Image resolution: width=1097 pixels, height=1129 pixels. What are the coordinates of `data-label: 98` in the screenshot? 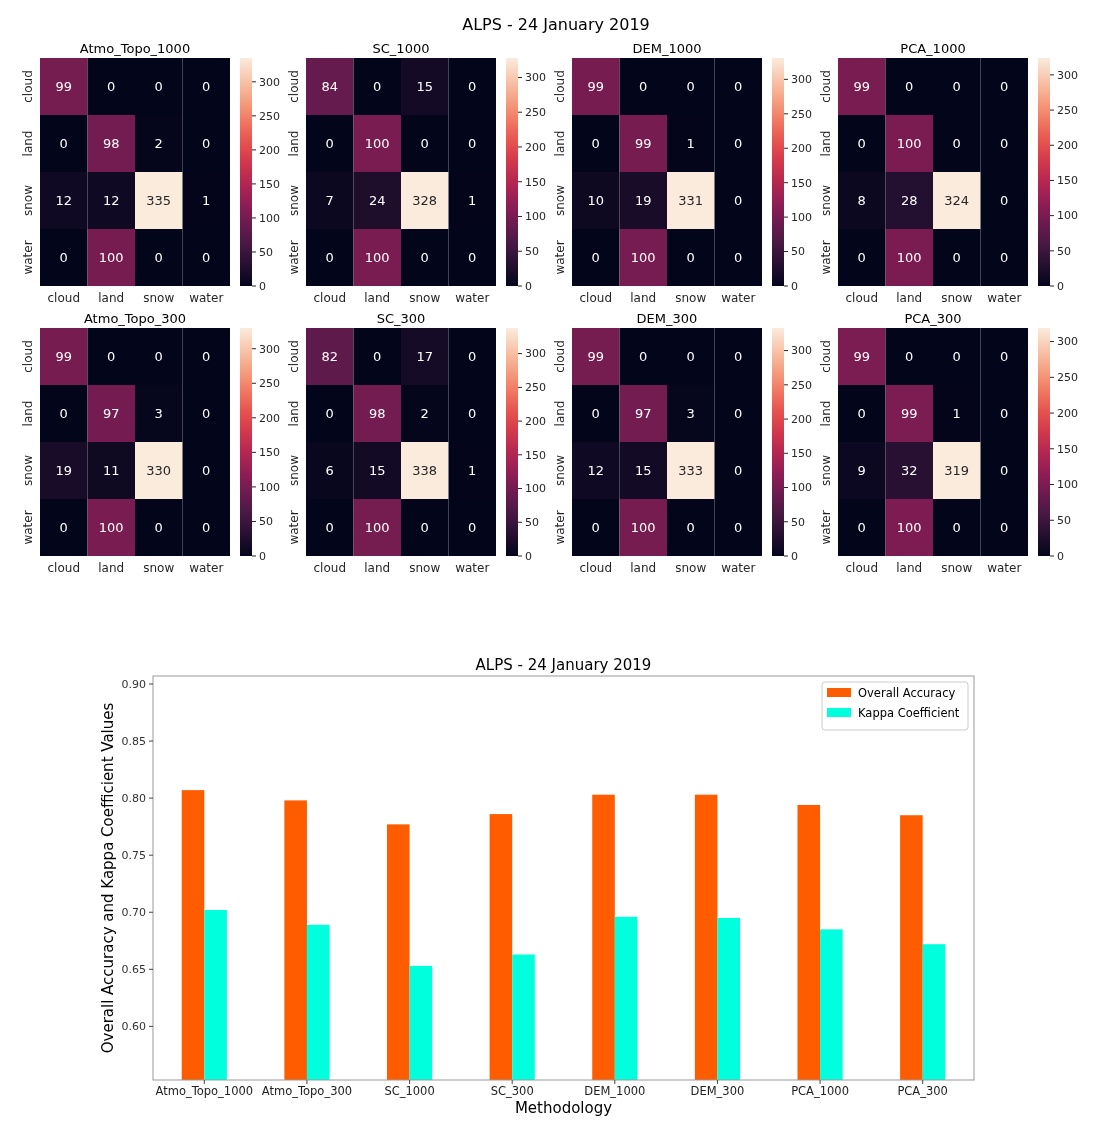 It's located at (377, 414).